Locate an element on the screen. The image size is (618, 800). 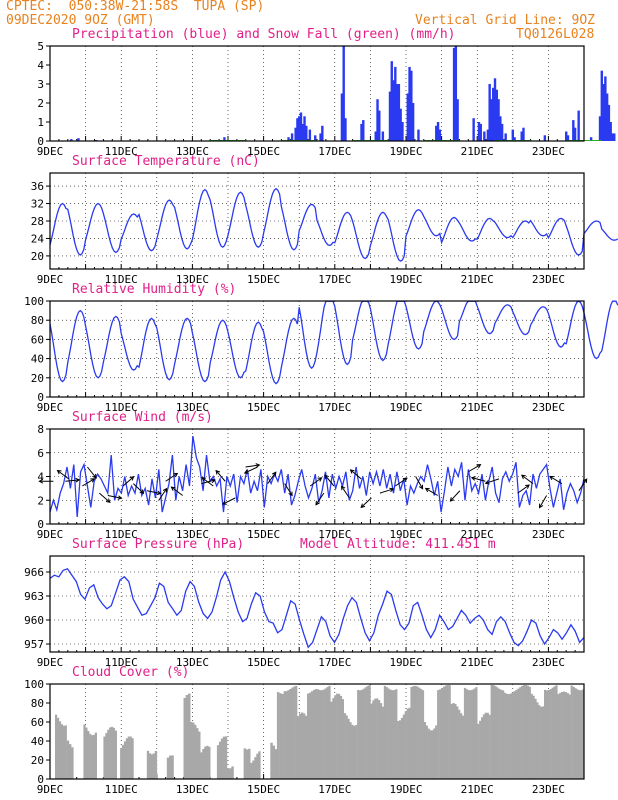
day-label: 17DEC is located at coordinates (334, 407).